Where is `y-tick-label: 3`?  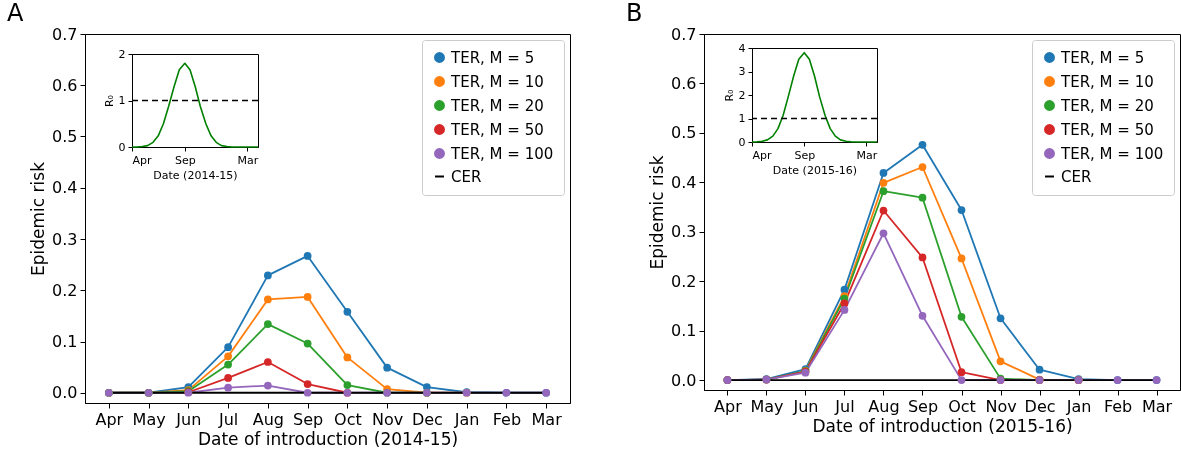 y-tick-label: 3 is located at coordinates (742, 71).